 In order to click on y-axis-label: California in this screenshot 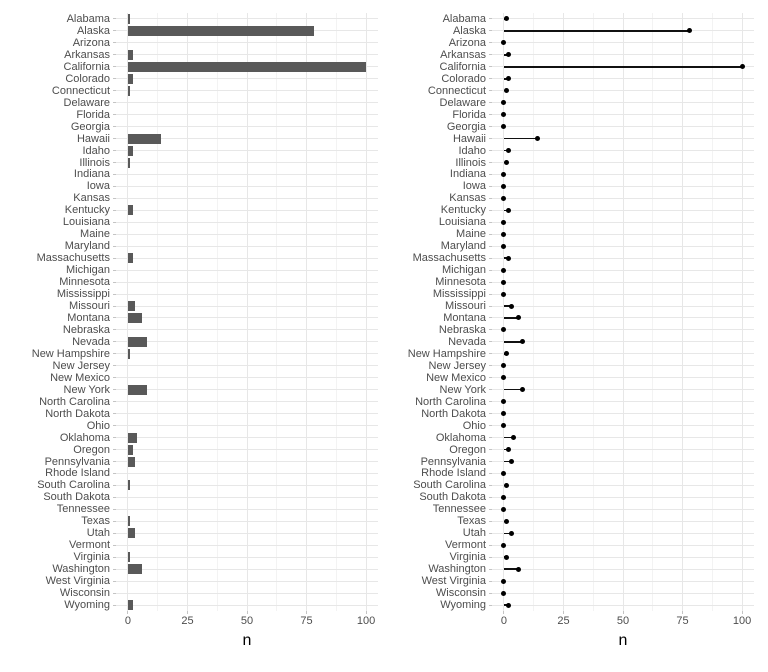, I will do `click(462, 66)`.